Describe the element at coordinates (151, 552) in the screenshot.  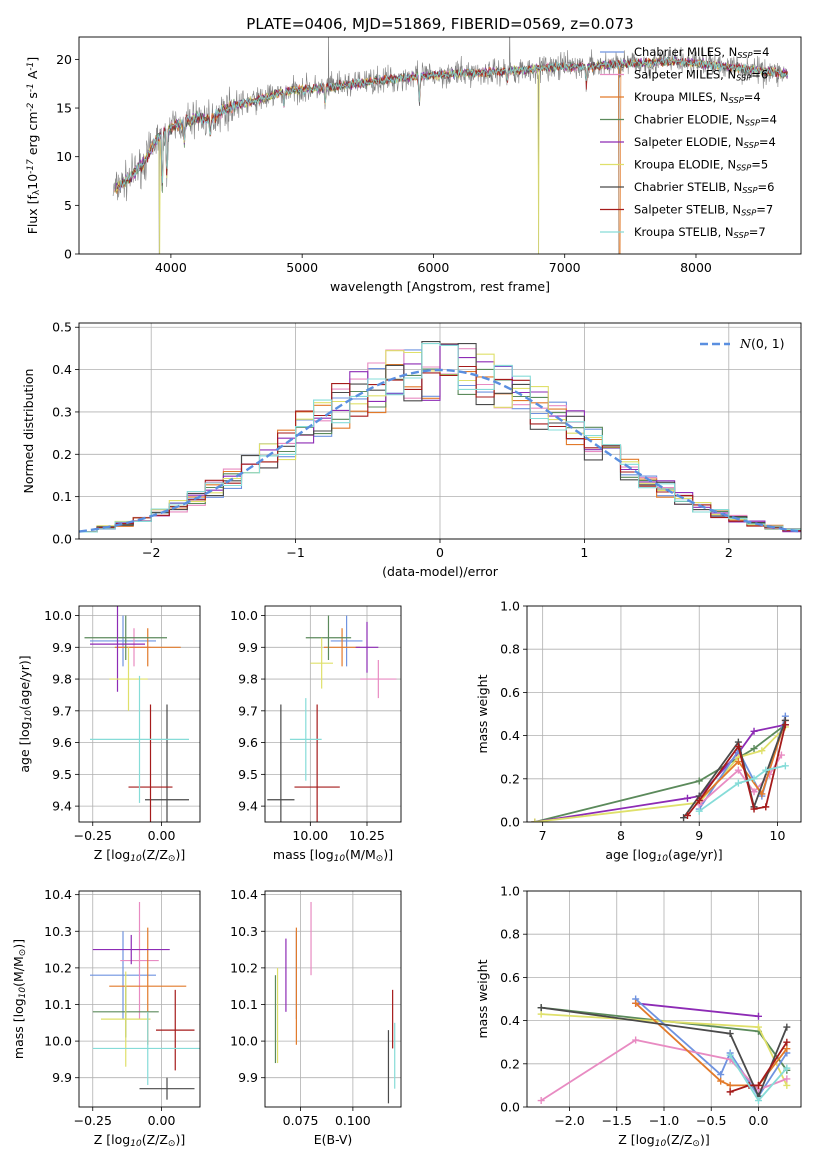
I see `x-tick-label: −2` at that location.